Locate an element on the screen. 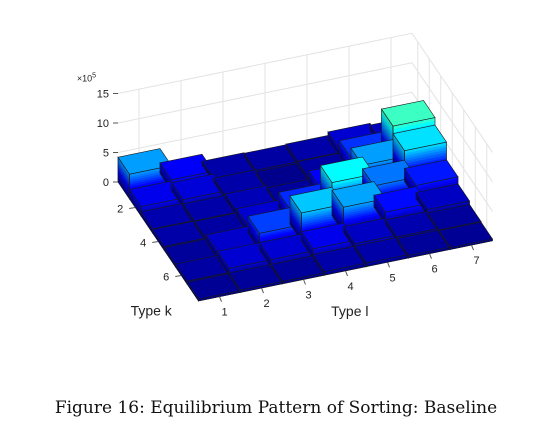 The image size is (552, 434). x-tick-label: 3 is located at coordinates (308, 296).